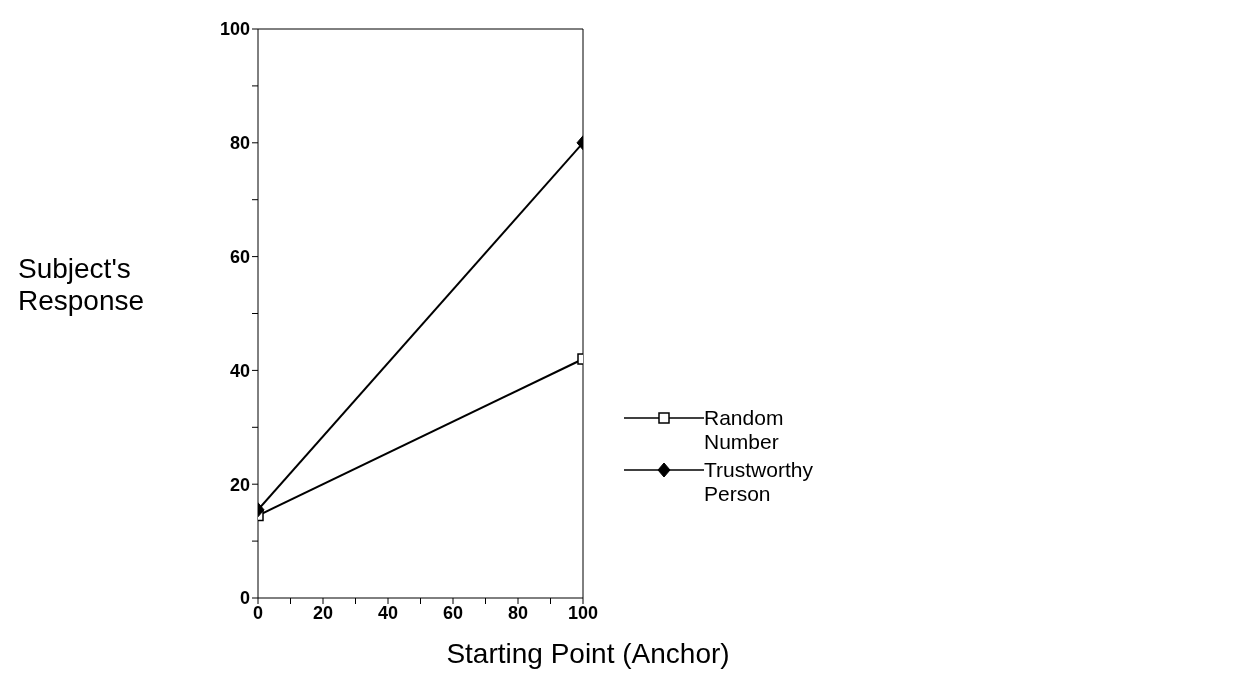 Image resolution: width=1252 pixels, height=694 pixels. Describe the element at coordinates (323, 612) in the screenshot. I see `x-tick-label: 20` at that location.